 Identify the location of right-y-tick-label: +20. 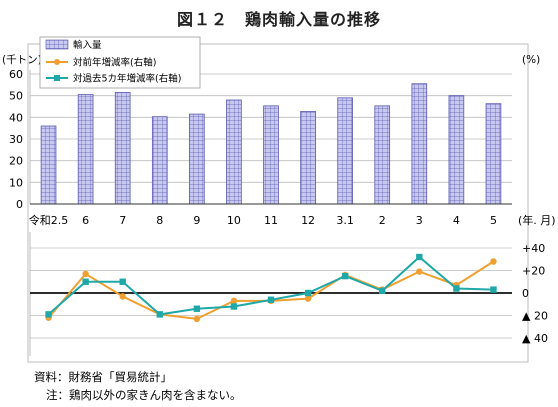
(533, 271).